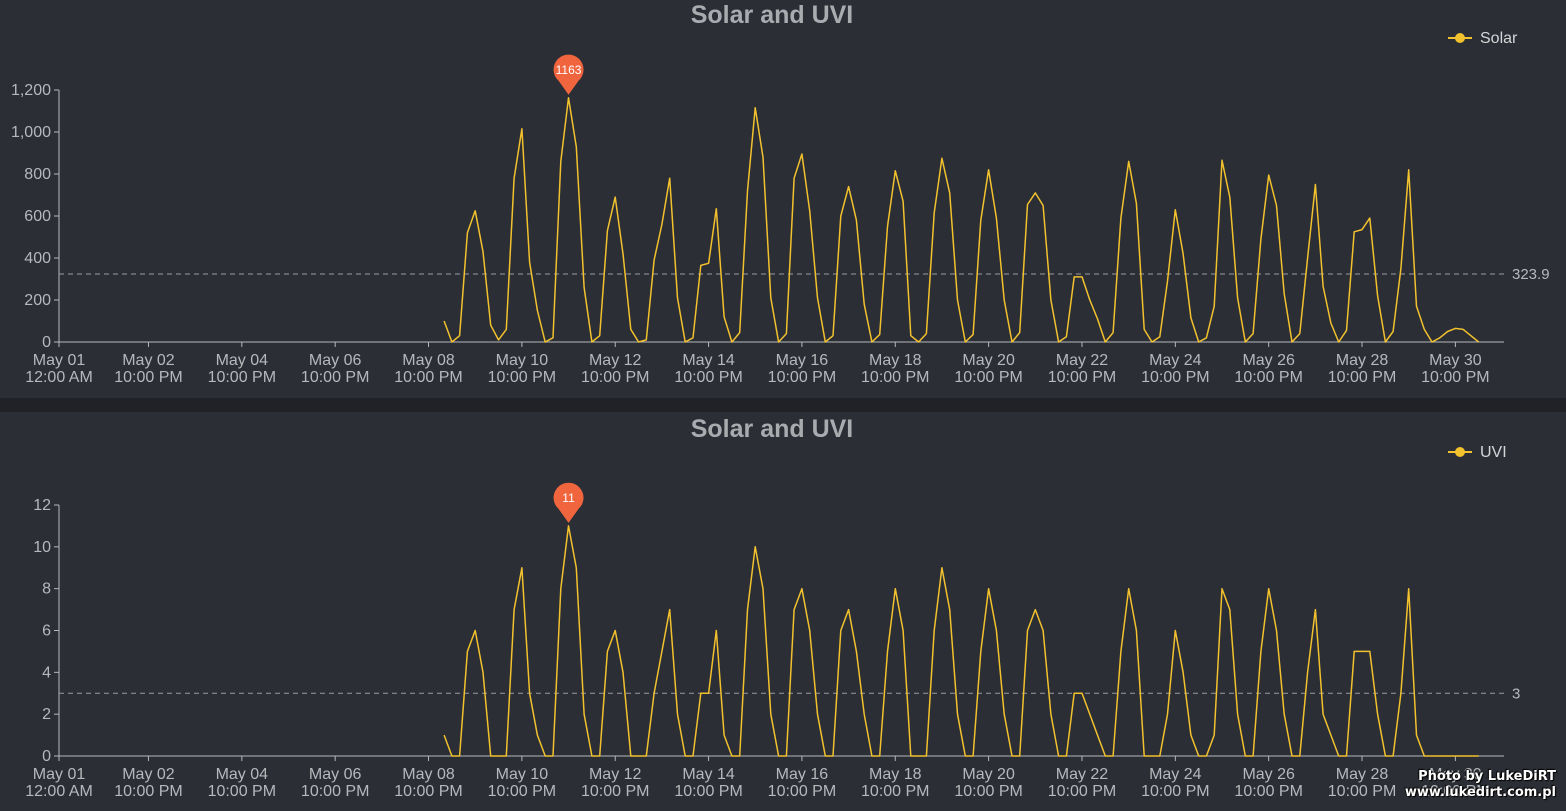 The image size is (1566, 811). I want to click on solar-x-tick-date: May 16, so click(802, 360).